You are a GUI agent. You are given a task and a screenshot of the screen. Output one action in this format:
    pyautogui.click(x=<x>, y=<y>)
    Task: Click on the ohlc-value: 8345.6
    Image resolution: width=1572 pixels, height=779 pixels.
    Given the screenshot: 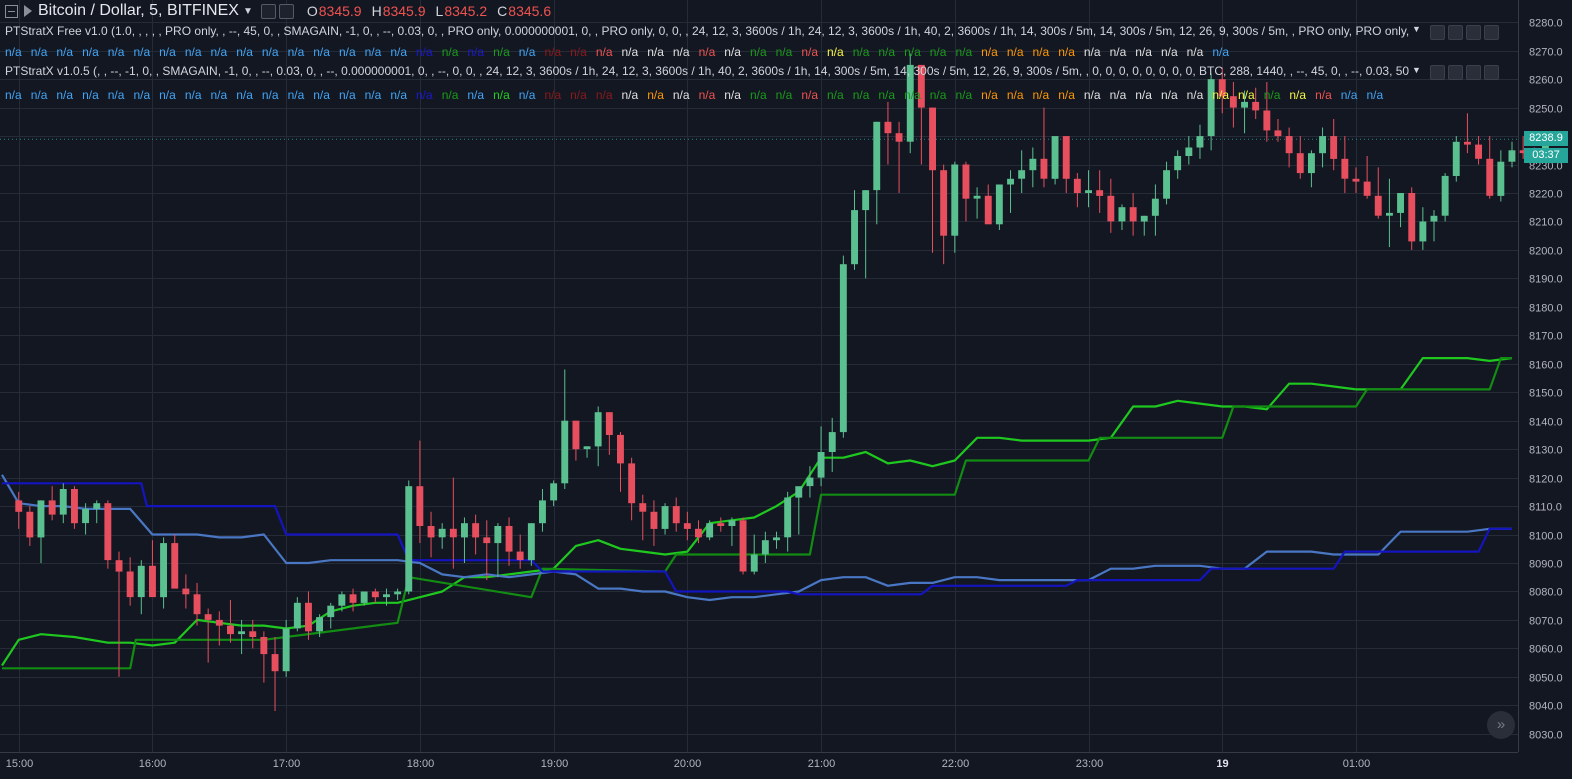 What is the action you would take?
    pyautogui.click(x=530, y=11)
    